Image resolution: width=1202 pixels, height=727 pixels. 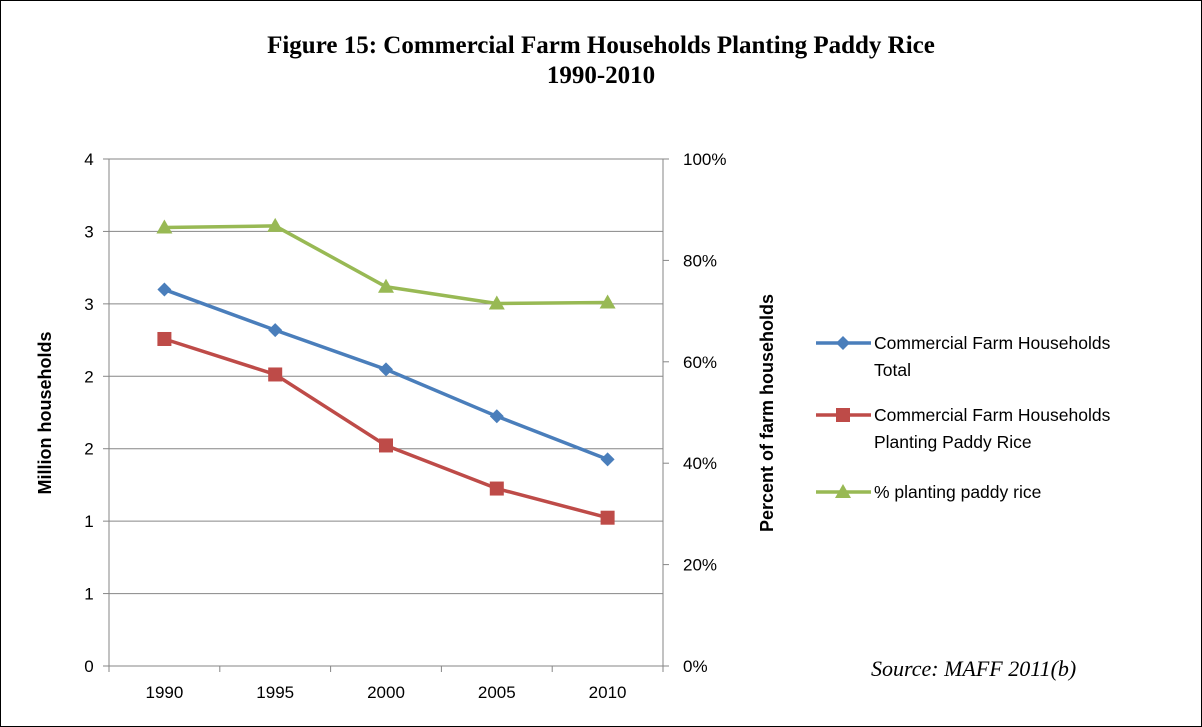 What do you see at coordinates (497, 692) in the screenshot?
I see `x-tick-label: 2005` at bounding box center [497, 692].